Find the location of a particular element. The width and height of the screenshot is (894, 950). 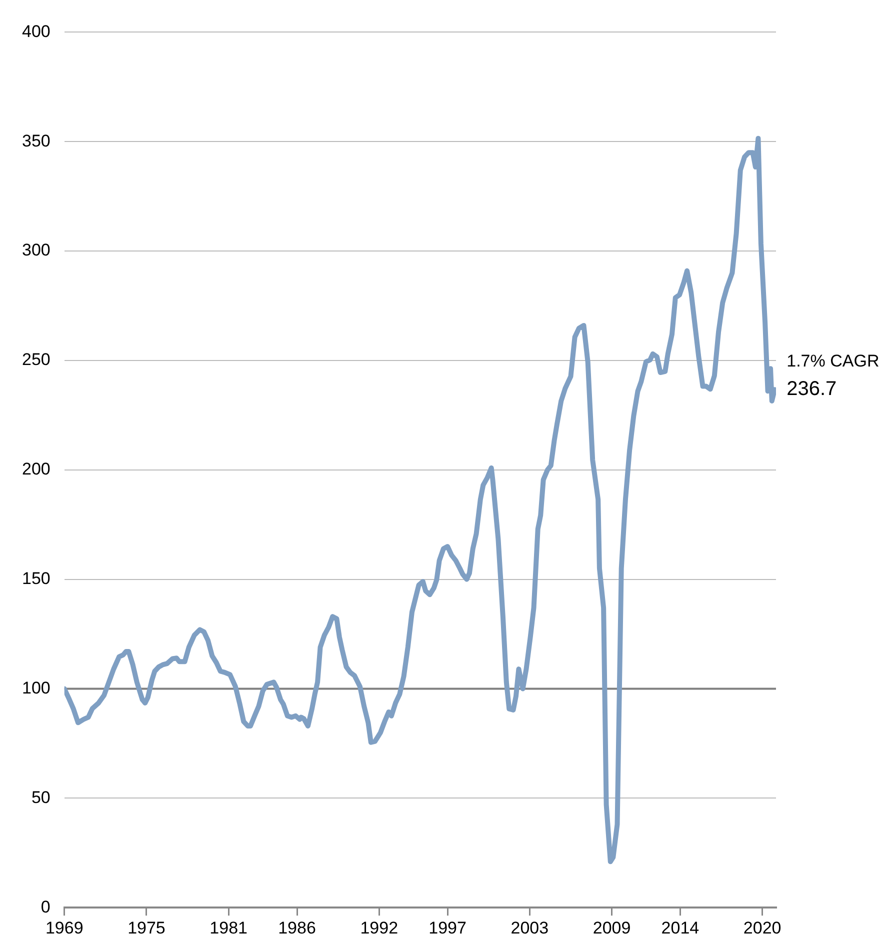

x-tick-label: 2003 is located at coordinates (529, 928).